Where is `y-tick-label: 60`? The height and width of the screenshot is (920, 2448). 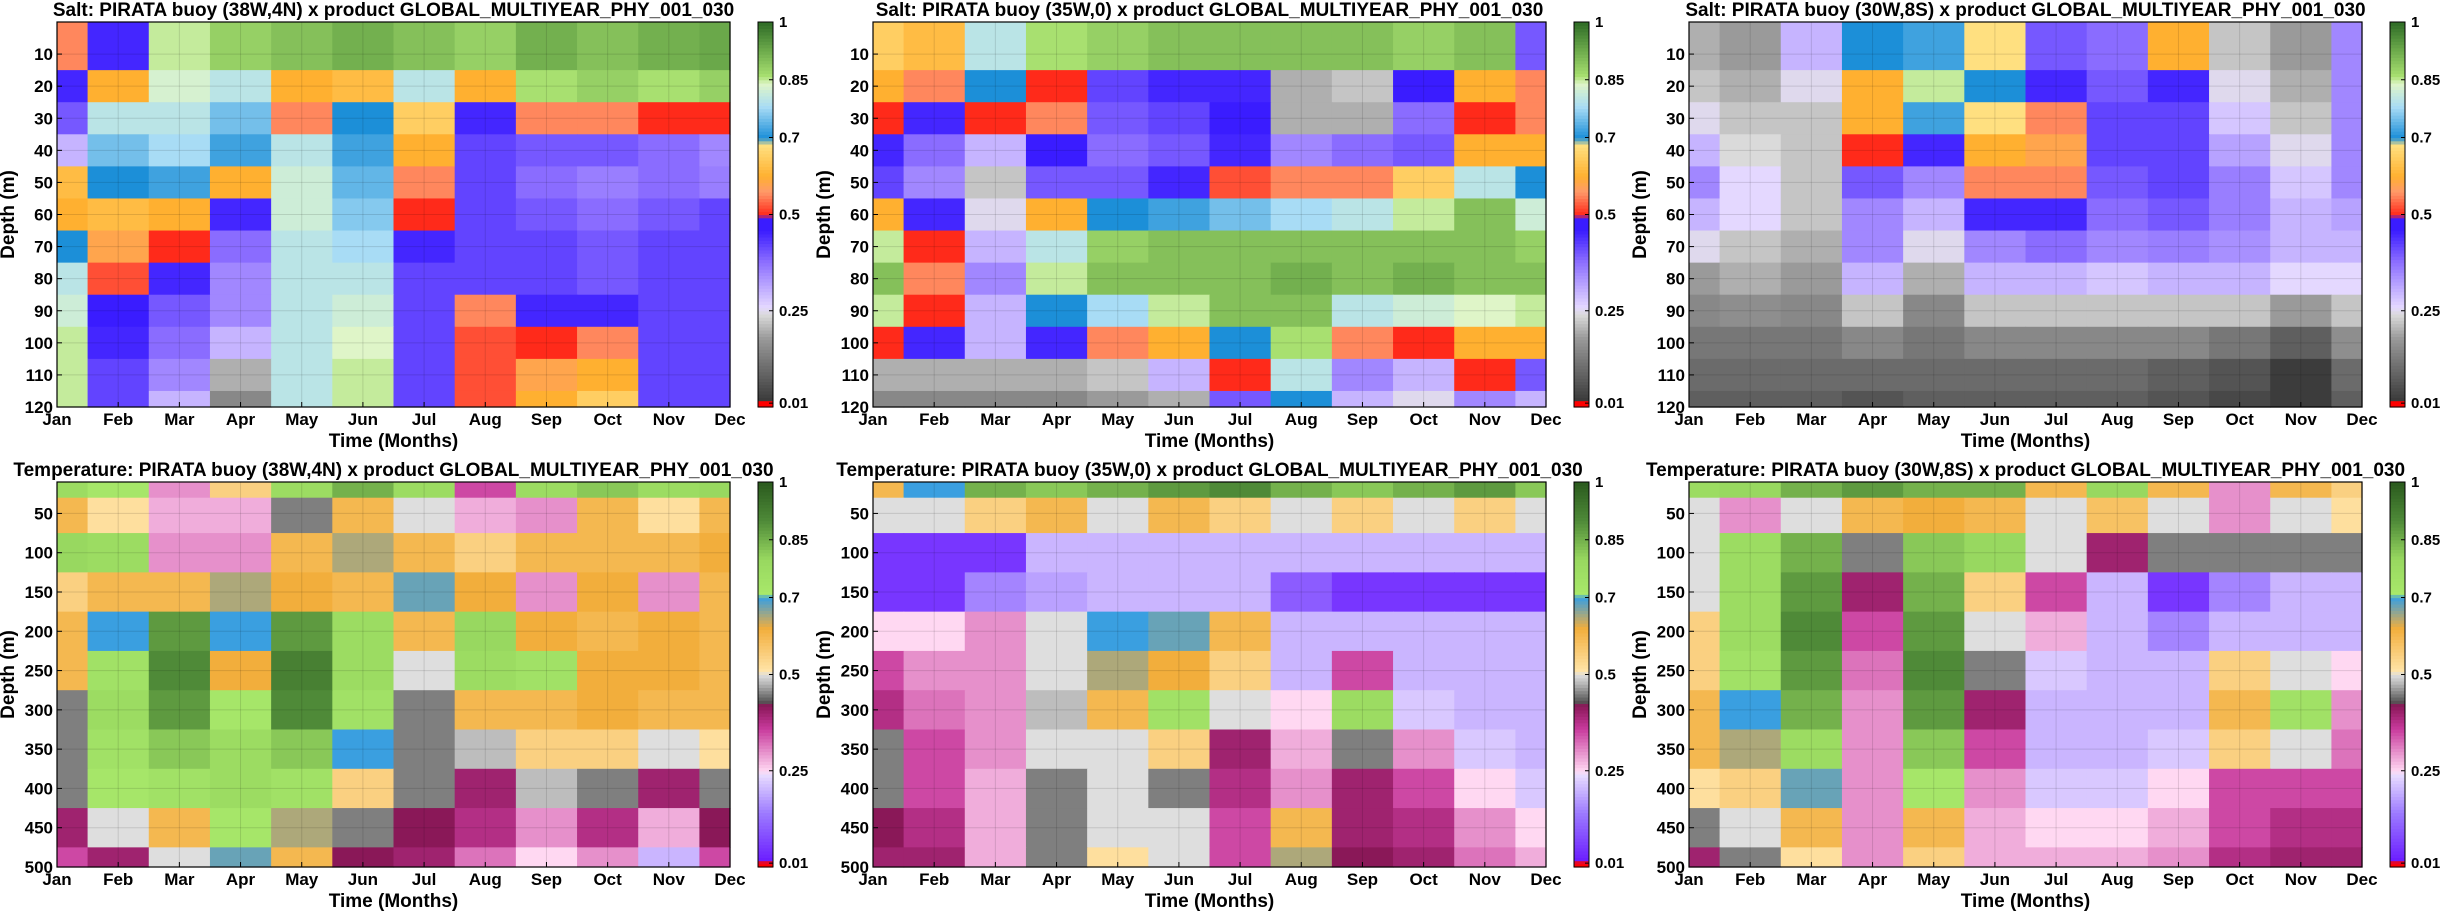 y-tick-label: 60 is located at coordinates (1675, 215).